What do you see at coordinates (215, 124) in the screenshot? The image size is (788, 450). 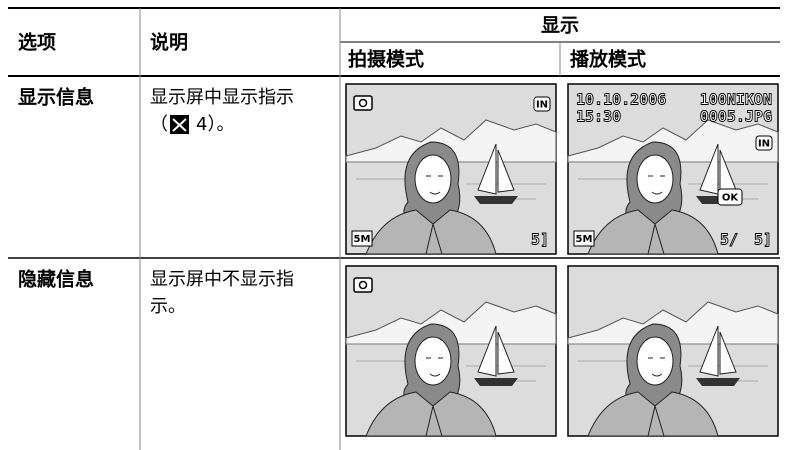 I see `description-line: 4）。` at bounding box center [215, 124].